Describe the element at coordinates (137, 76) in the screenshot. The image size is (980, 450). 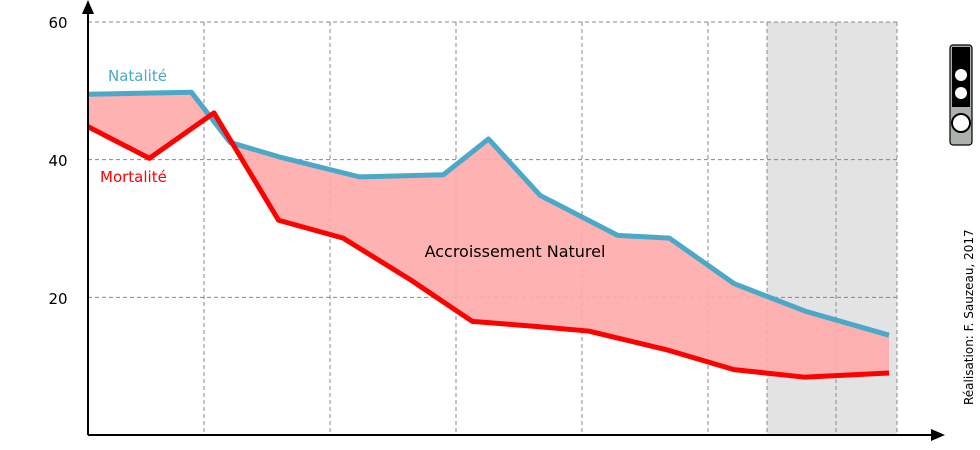
I see `natalite-label: Natalité` at that location.